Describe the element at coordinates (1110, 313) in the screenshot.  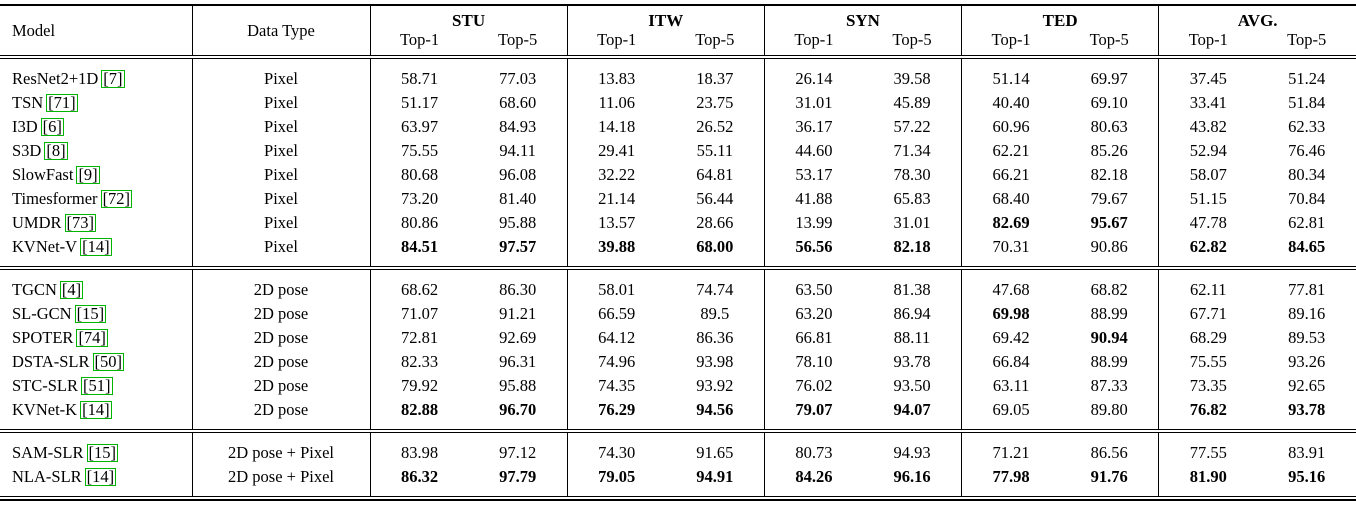
I see `metric-cell: 88.99` at that location.